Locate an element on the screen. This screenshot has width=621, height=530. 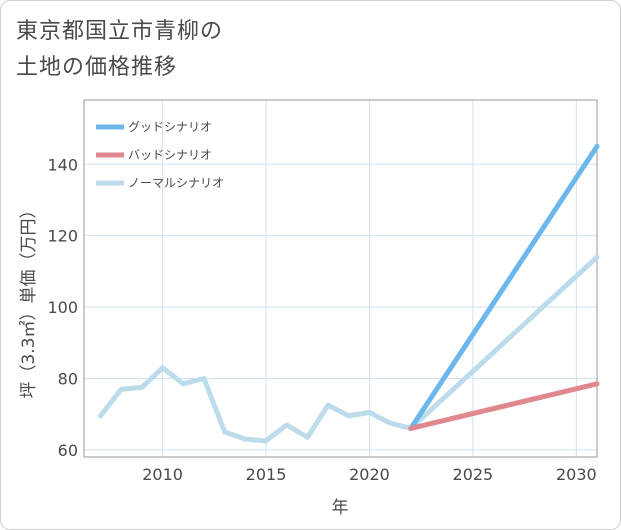
y-tick-120: 120 is located at coordinates (62, 236).